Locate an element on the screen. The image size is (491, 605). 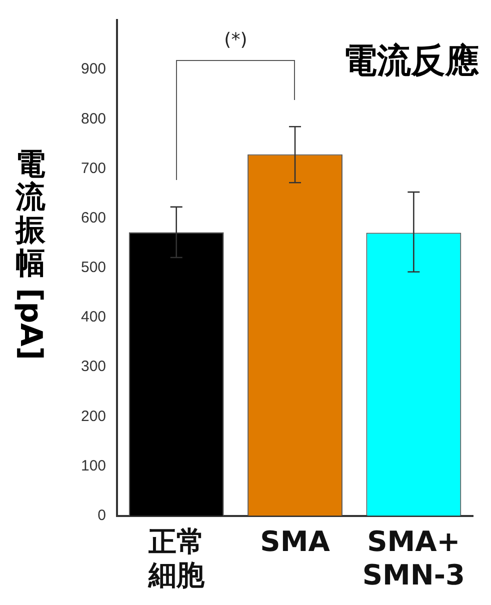
text: 電流反應 is located at coordinates (411, 61).